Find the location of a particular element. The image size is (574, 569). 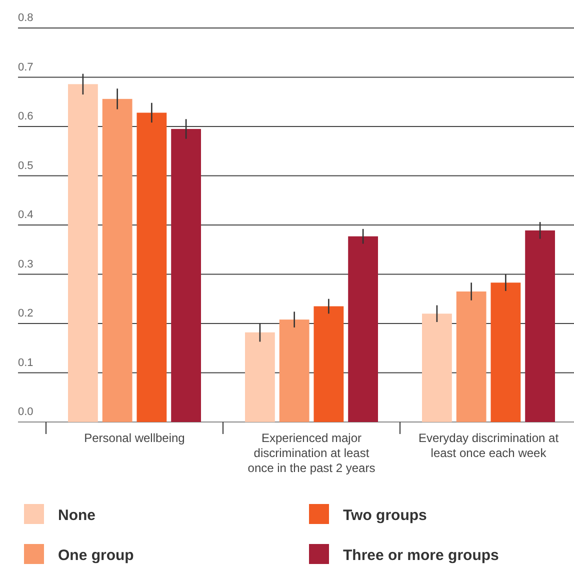

x-tick-label: Experienced major discrimination at least once in the past 2 years is located at coordinates (312, 453).